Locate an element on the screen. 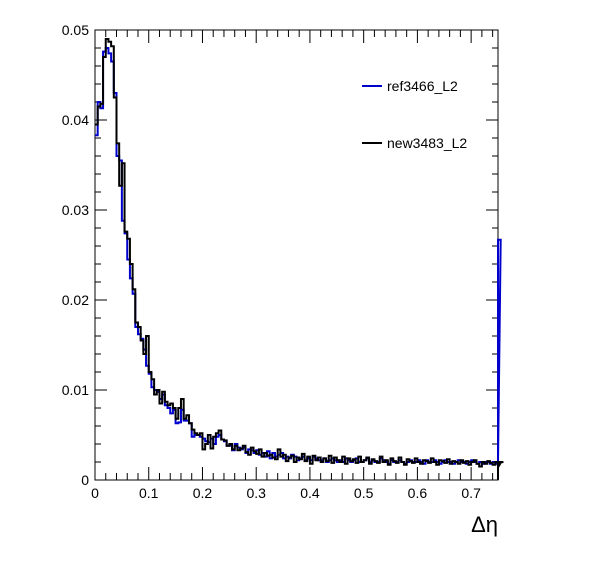 This screenshot has width=596, height=577. y-tick-label: 0.02 is located at coordinates (75, 300).